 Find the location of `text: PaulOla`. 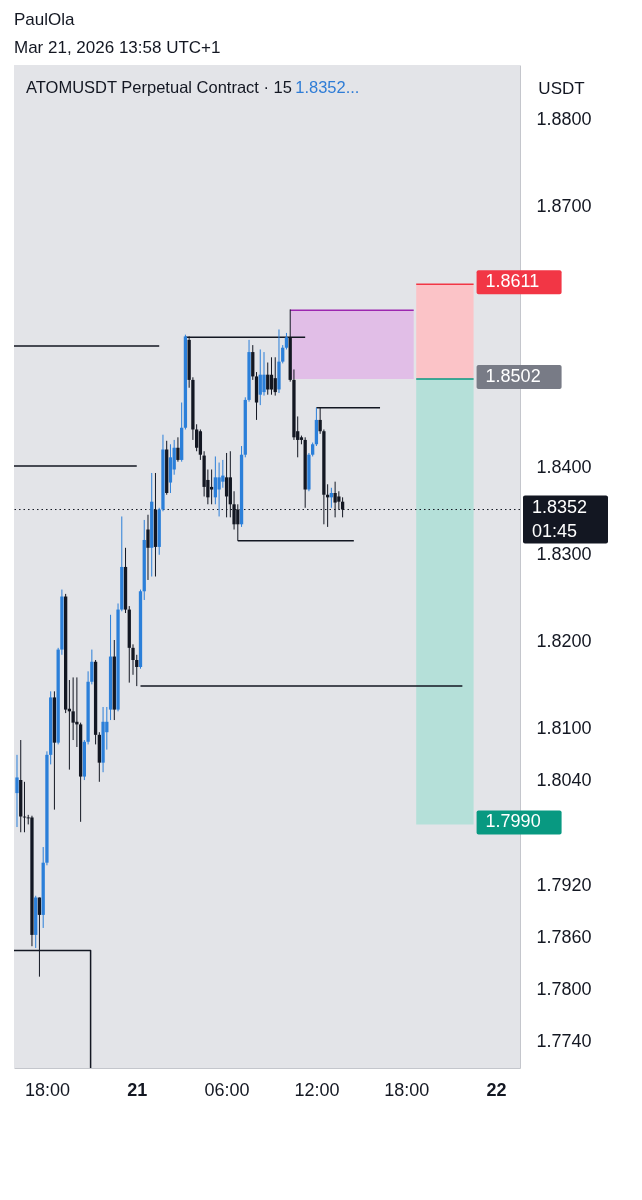

text: PaulOla is located at coordinates (45, 19).